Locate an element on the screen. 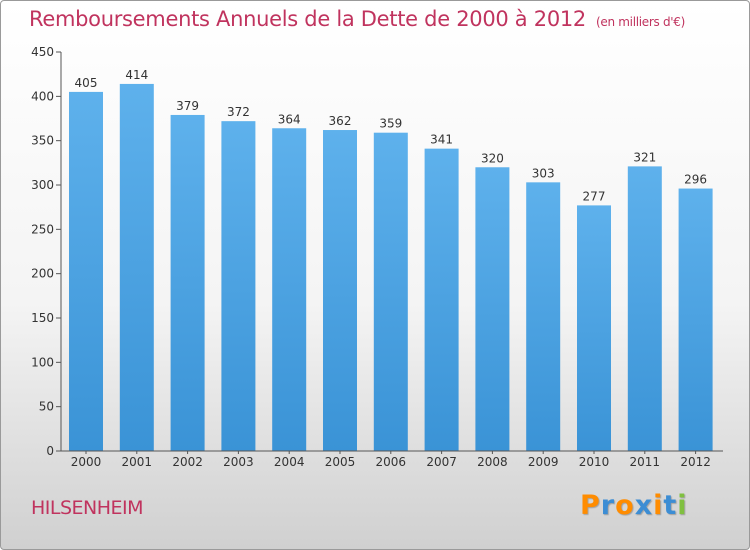  y-tick-label: 50 is located at coordinates (46, 407).